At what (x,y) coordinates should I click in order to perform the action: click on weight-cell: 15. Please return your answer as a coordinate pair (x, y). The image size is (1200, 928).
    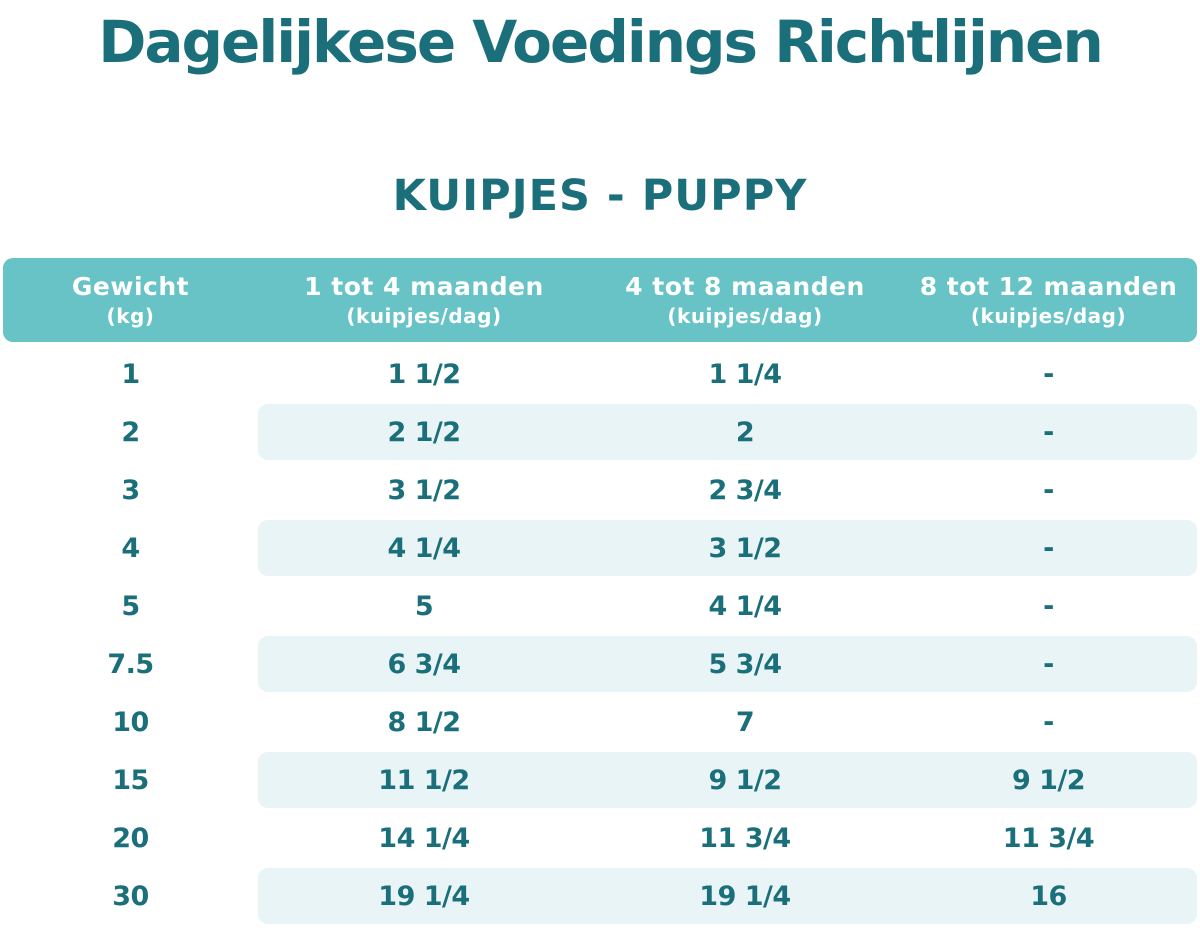
    Looking at the image, I should click on (130, 780).